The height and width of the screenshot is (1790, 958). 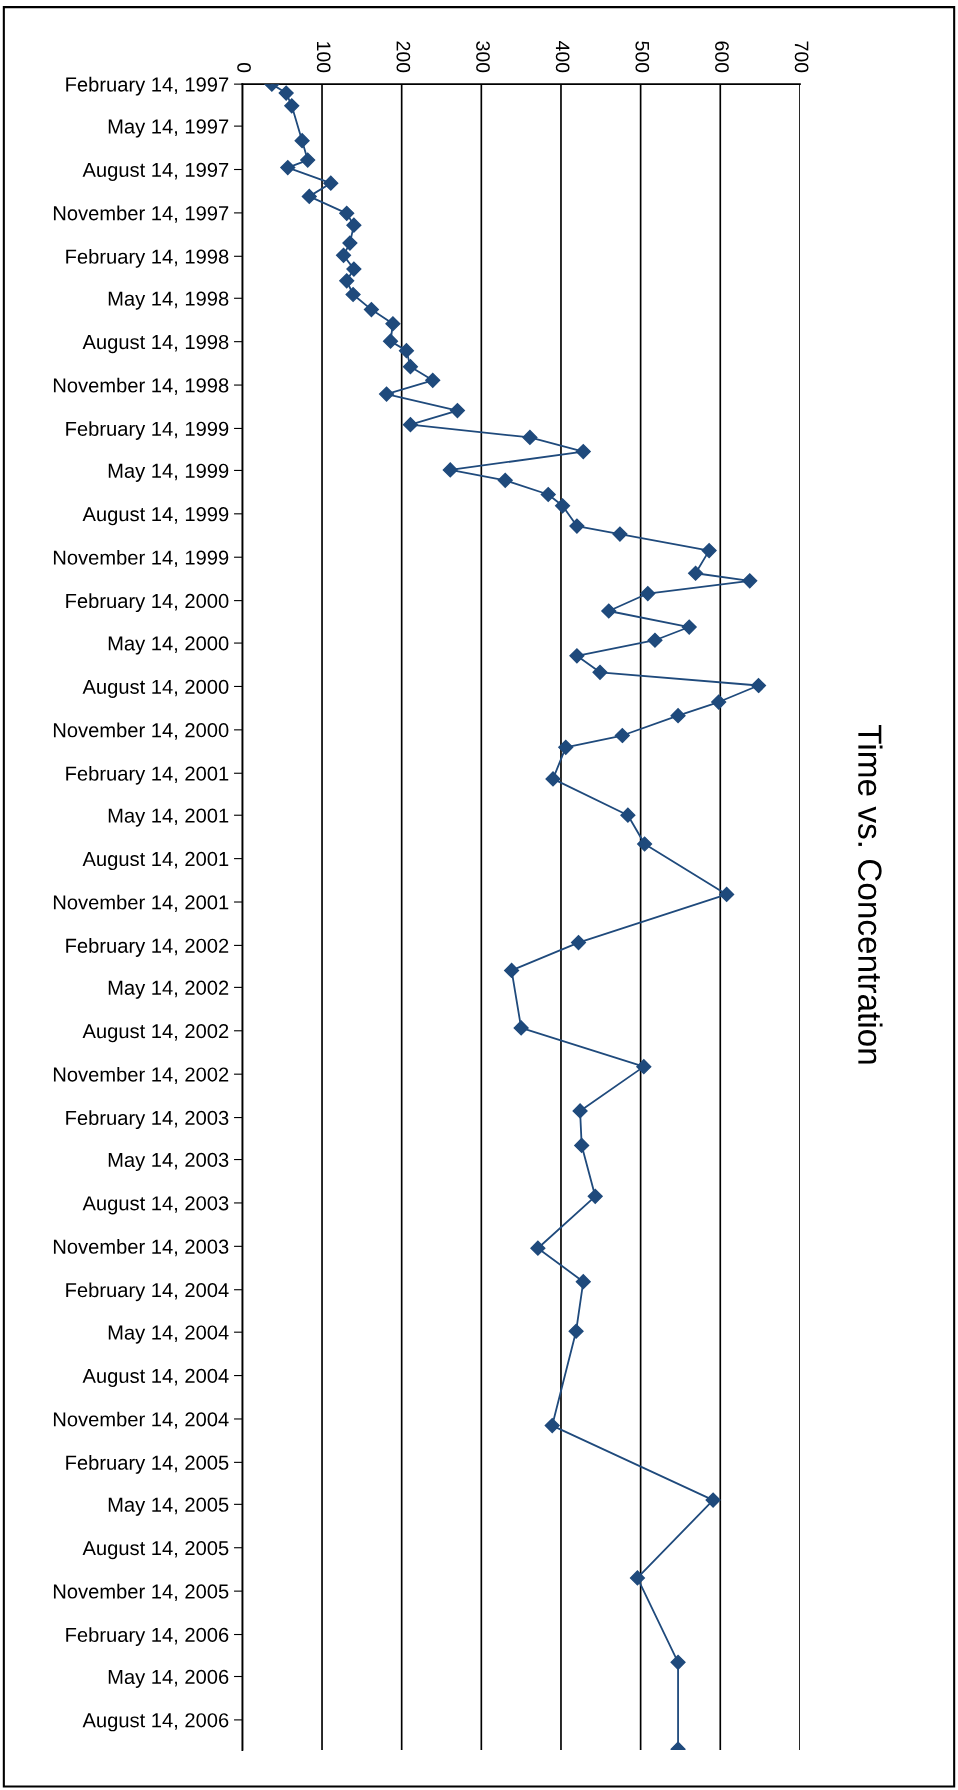 I want to click on x-tick-label: 100, so click(x=323, y=57).